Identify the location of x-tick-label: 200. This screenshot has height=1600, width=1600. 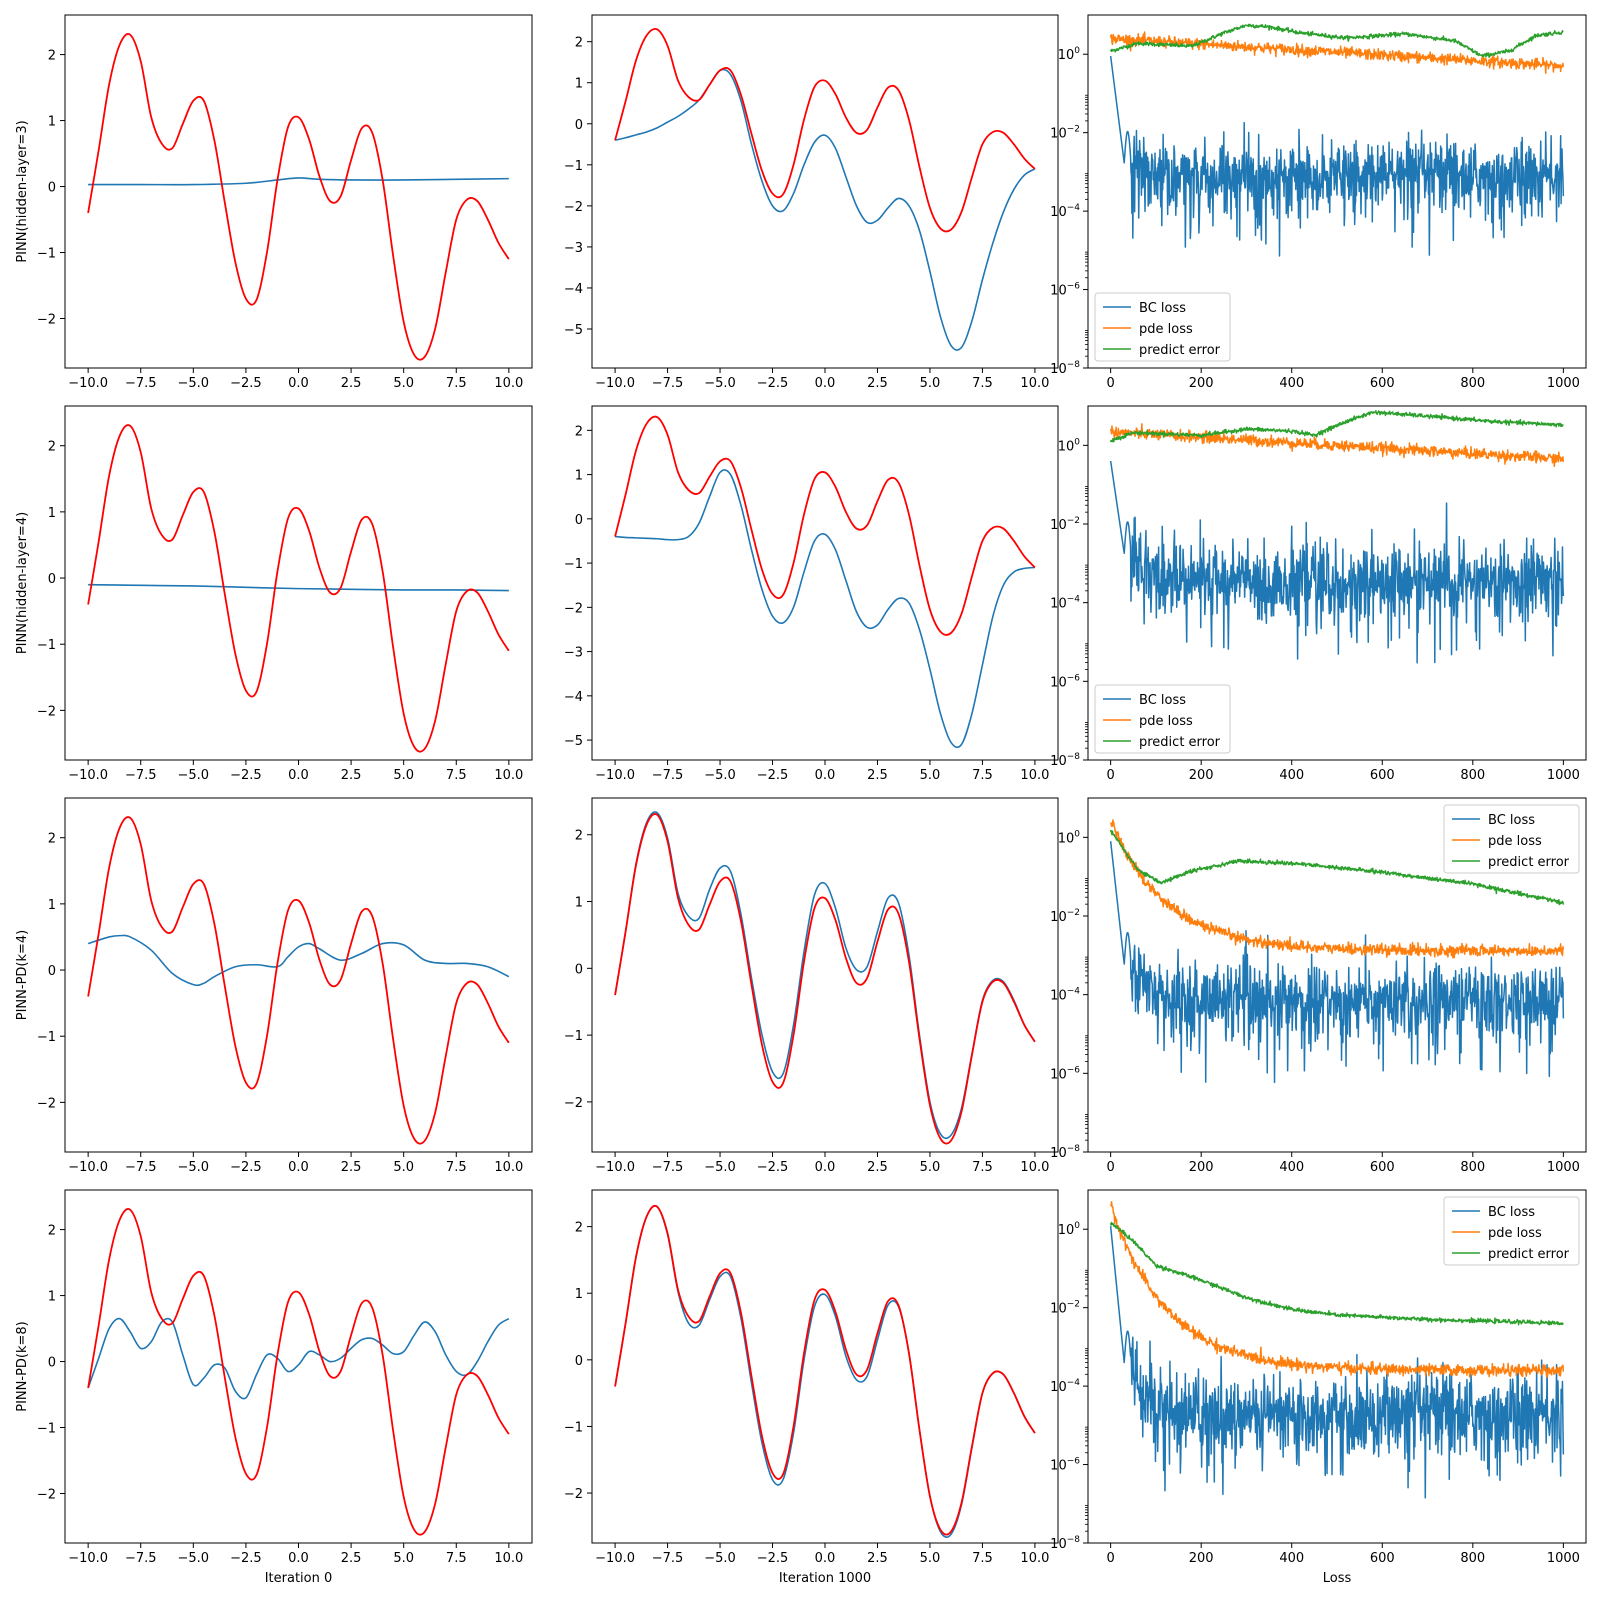
(1201, 383).